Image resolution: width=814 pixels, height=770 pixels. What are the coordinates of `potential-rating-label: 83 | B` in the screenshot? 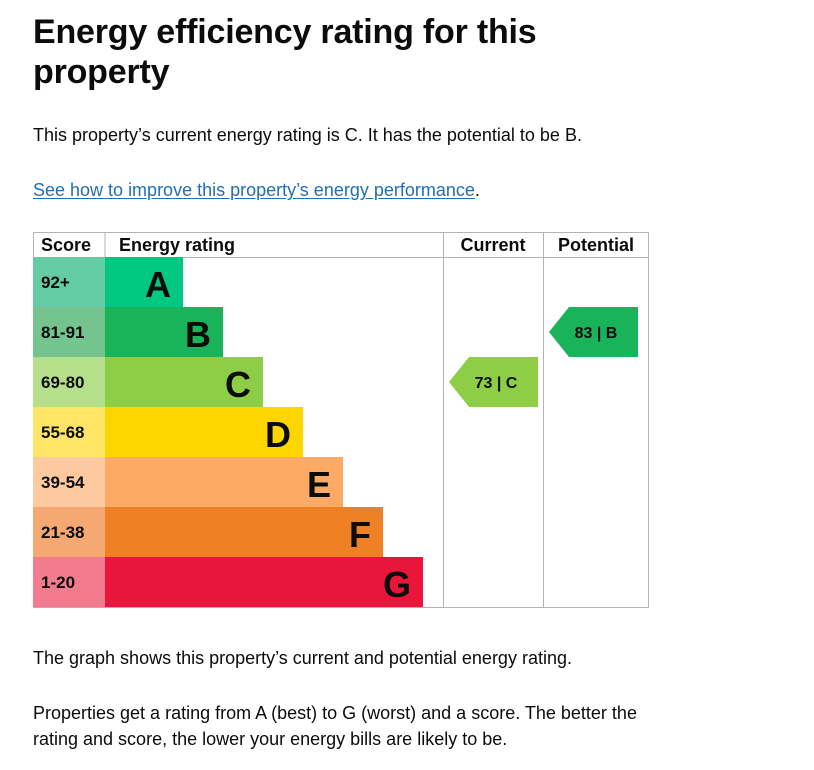 It's located at (596, 333).